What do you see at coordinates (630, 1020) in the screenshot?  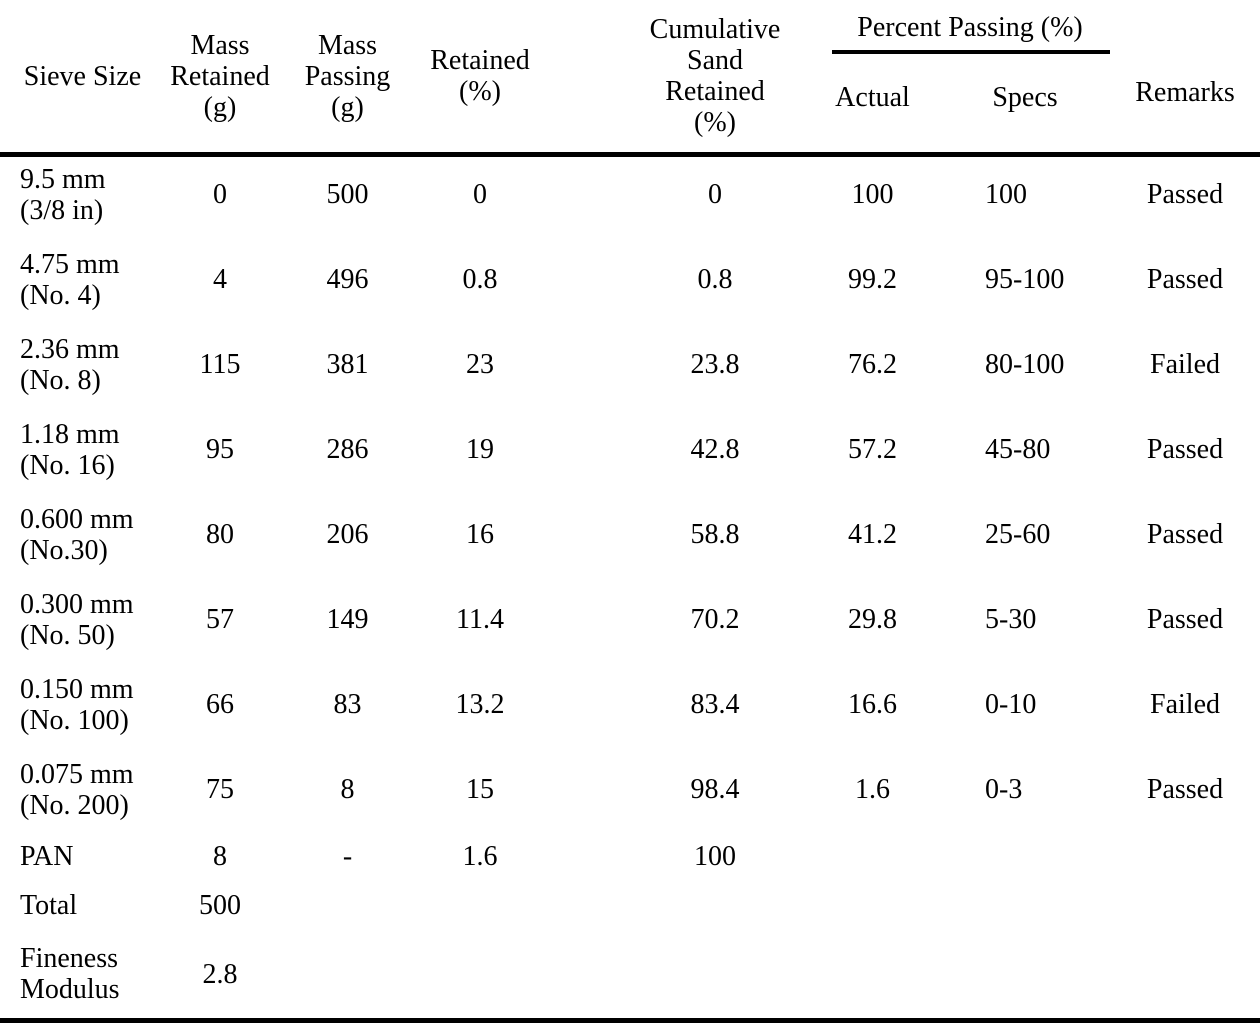 I see `table-bottom-rule` at bounding box center [630, 1020].